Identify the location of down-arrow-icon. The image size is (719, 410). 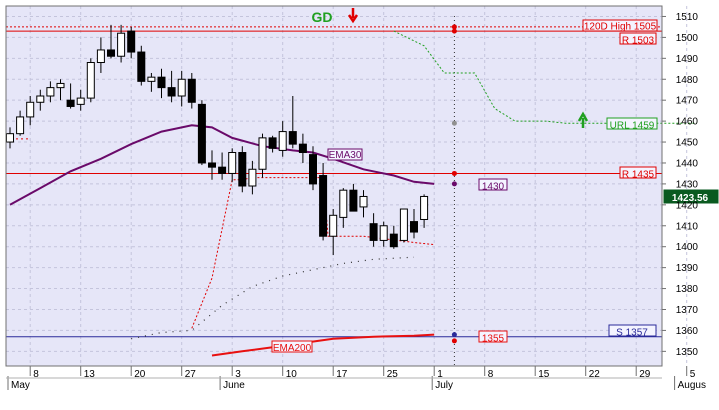
(353, 16).